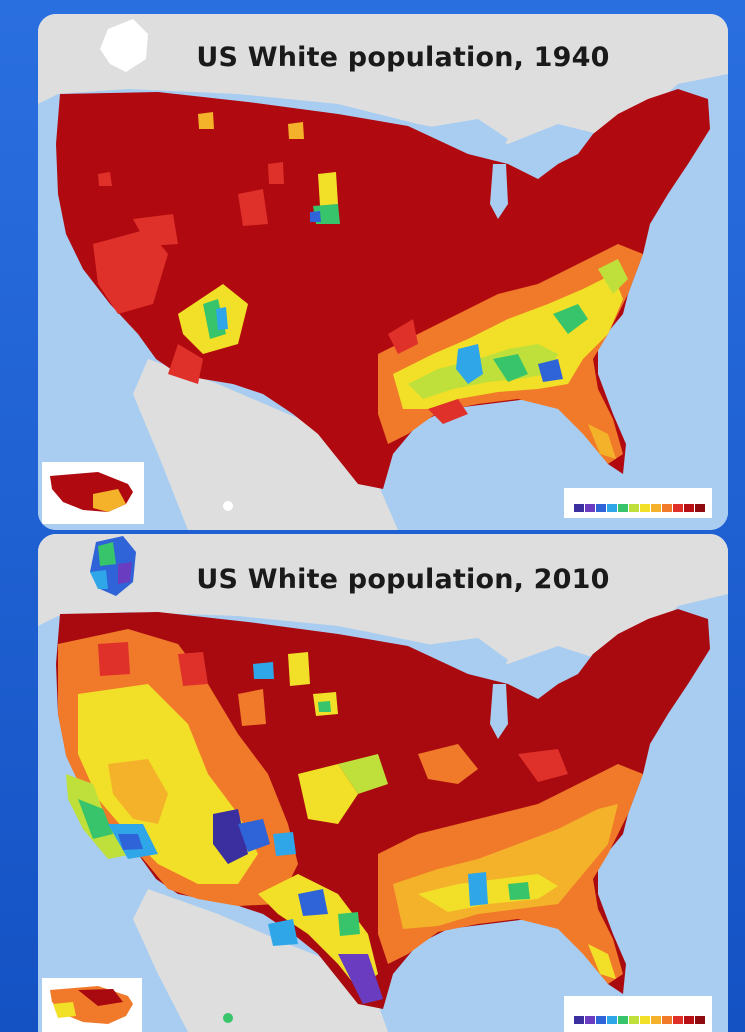 This screenshot has height=1032, width=745. Describe the element at coordinates (255, 248) in the screenshot. I see `west-patches` at that location.